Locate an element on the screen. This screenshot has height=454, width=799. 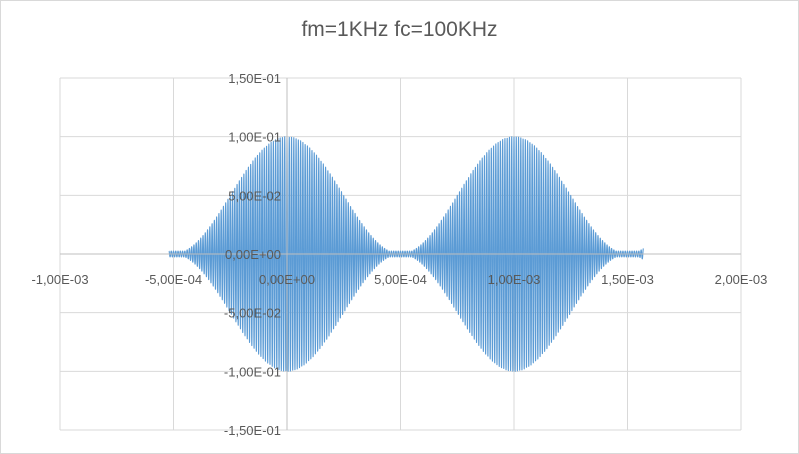
y-tick-label: -1,00E-01 is located at coordinates (252, 371).